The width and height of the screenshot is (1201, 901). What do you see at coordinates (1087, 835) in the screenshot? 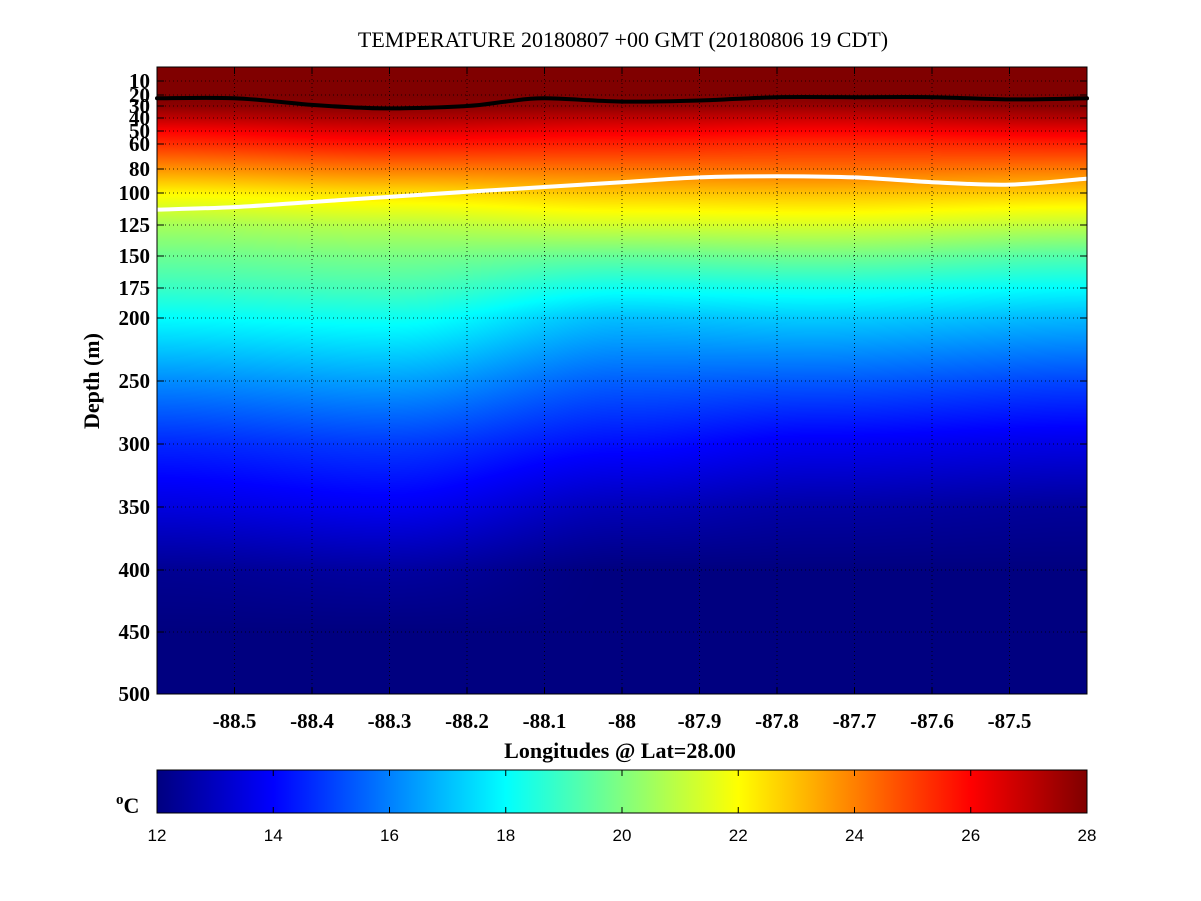
I see `colorbar-tick-label: 28` at bounding box center [1087, 835].